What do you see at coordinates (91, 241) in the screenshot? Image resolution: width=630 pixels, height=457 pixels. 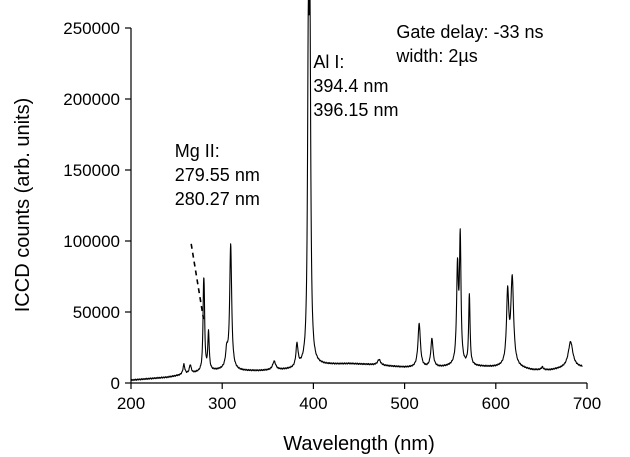 I see `y-tick-label: 100000` at bounding box center [91, 241].